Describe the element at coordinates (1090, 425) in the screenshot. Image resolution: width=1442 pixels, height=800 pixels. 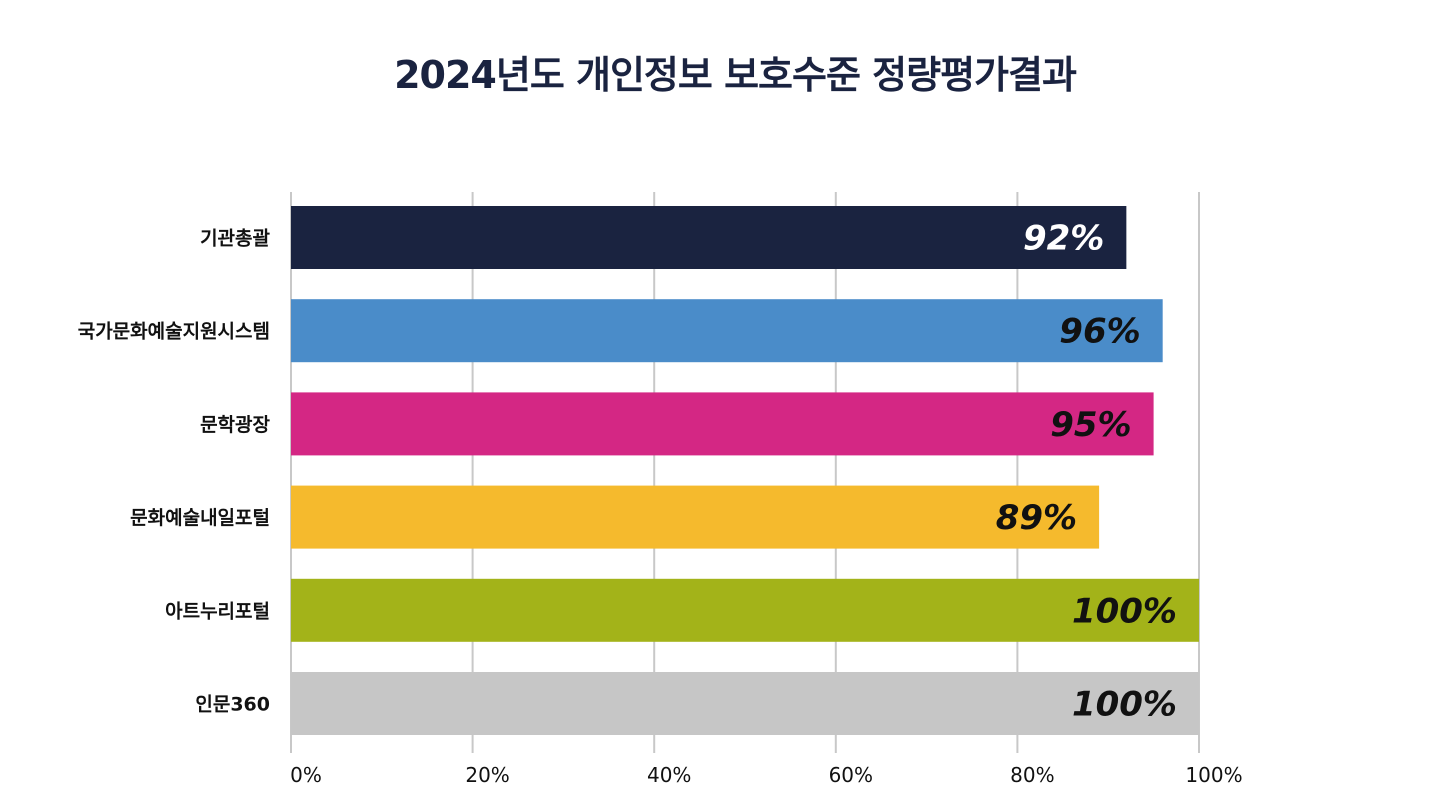
I see `data-label: 95%` at that location.